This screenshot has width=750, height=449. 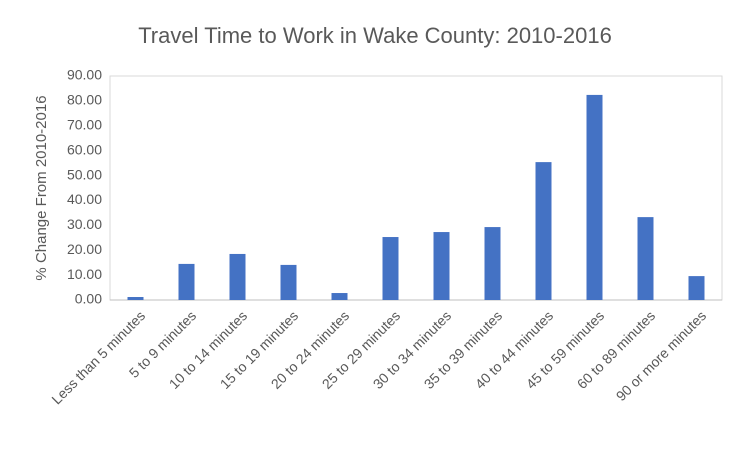 I want to click on y-tick-label: 60.00, so click(x=84, y=149).